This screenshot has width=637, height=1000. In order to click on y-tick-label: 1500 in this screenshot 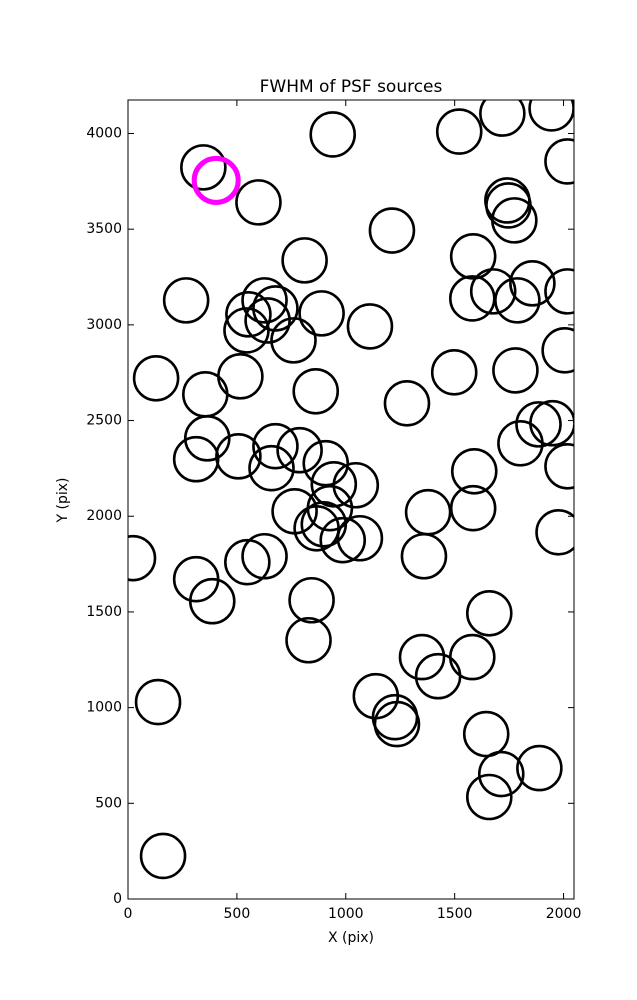, I will do `click(104, 612)`.